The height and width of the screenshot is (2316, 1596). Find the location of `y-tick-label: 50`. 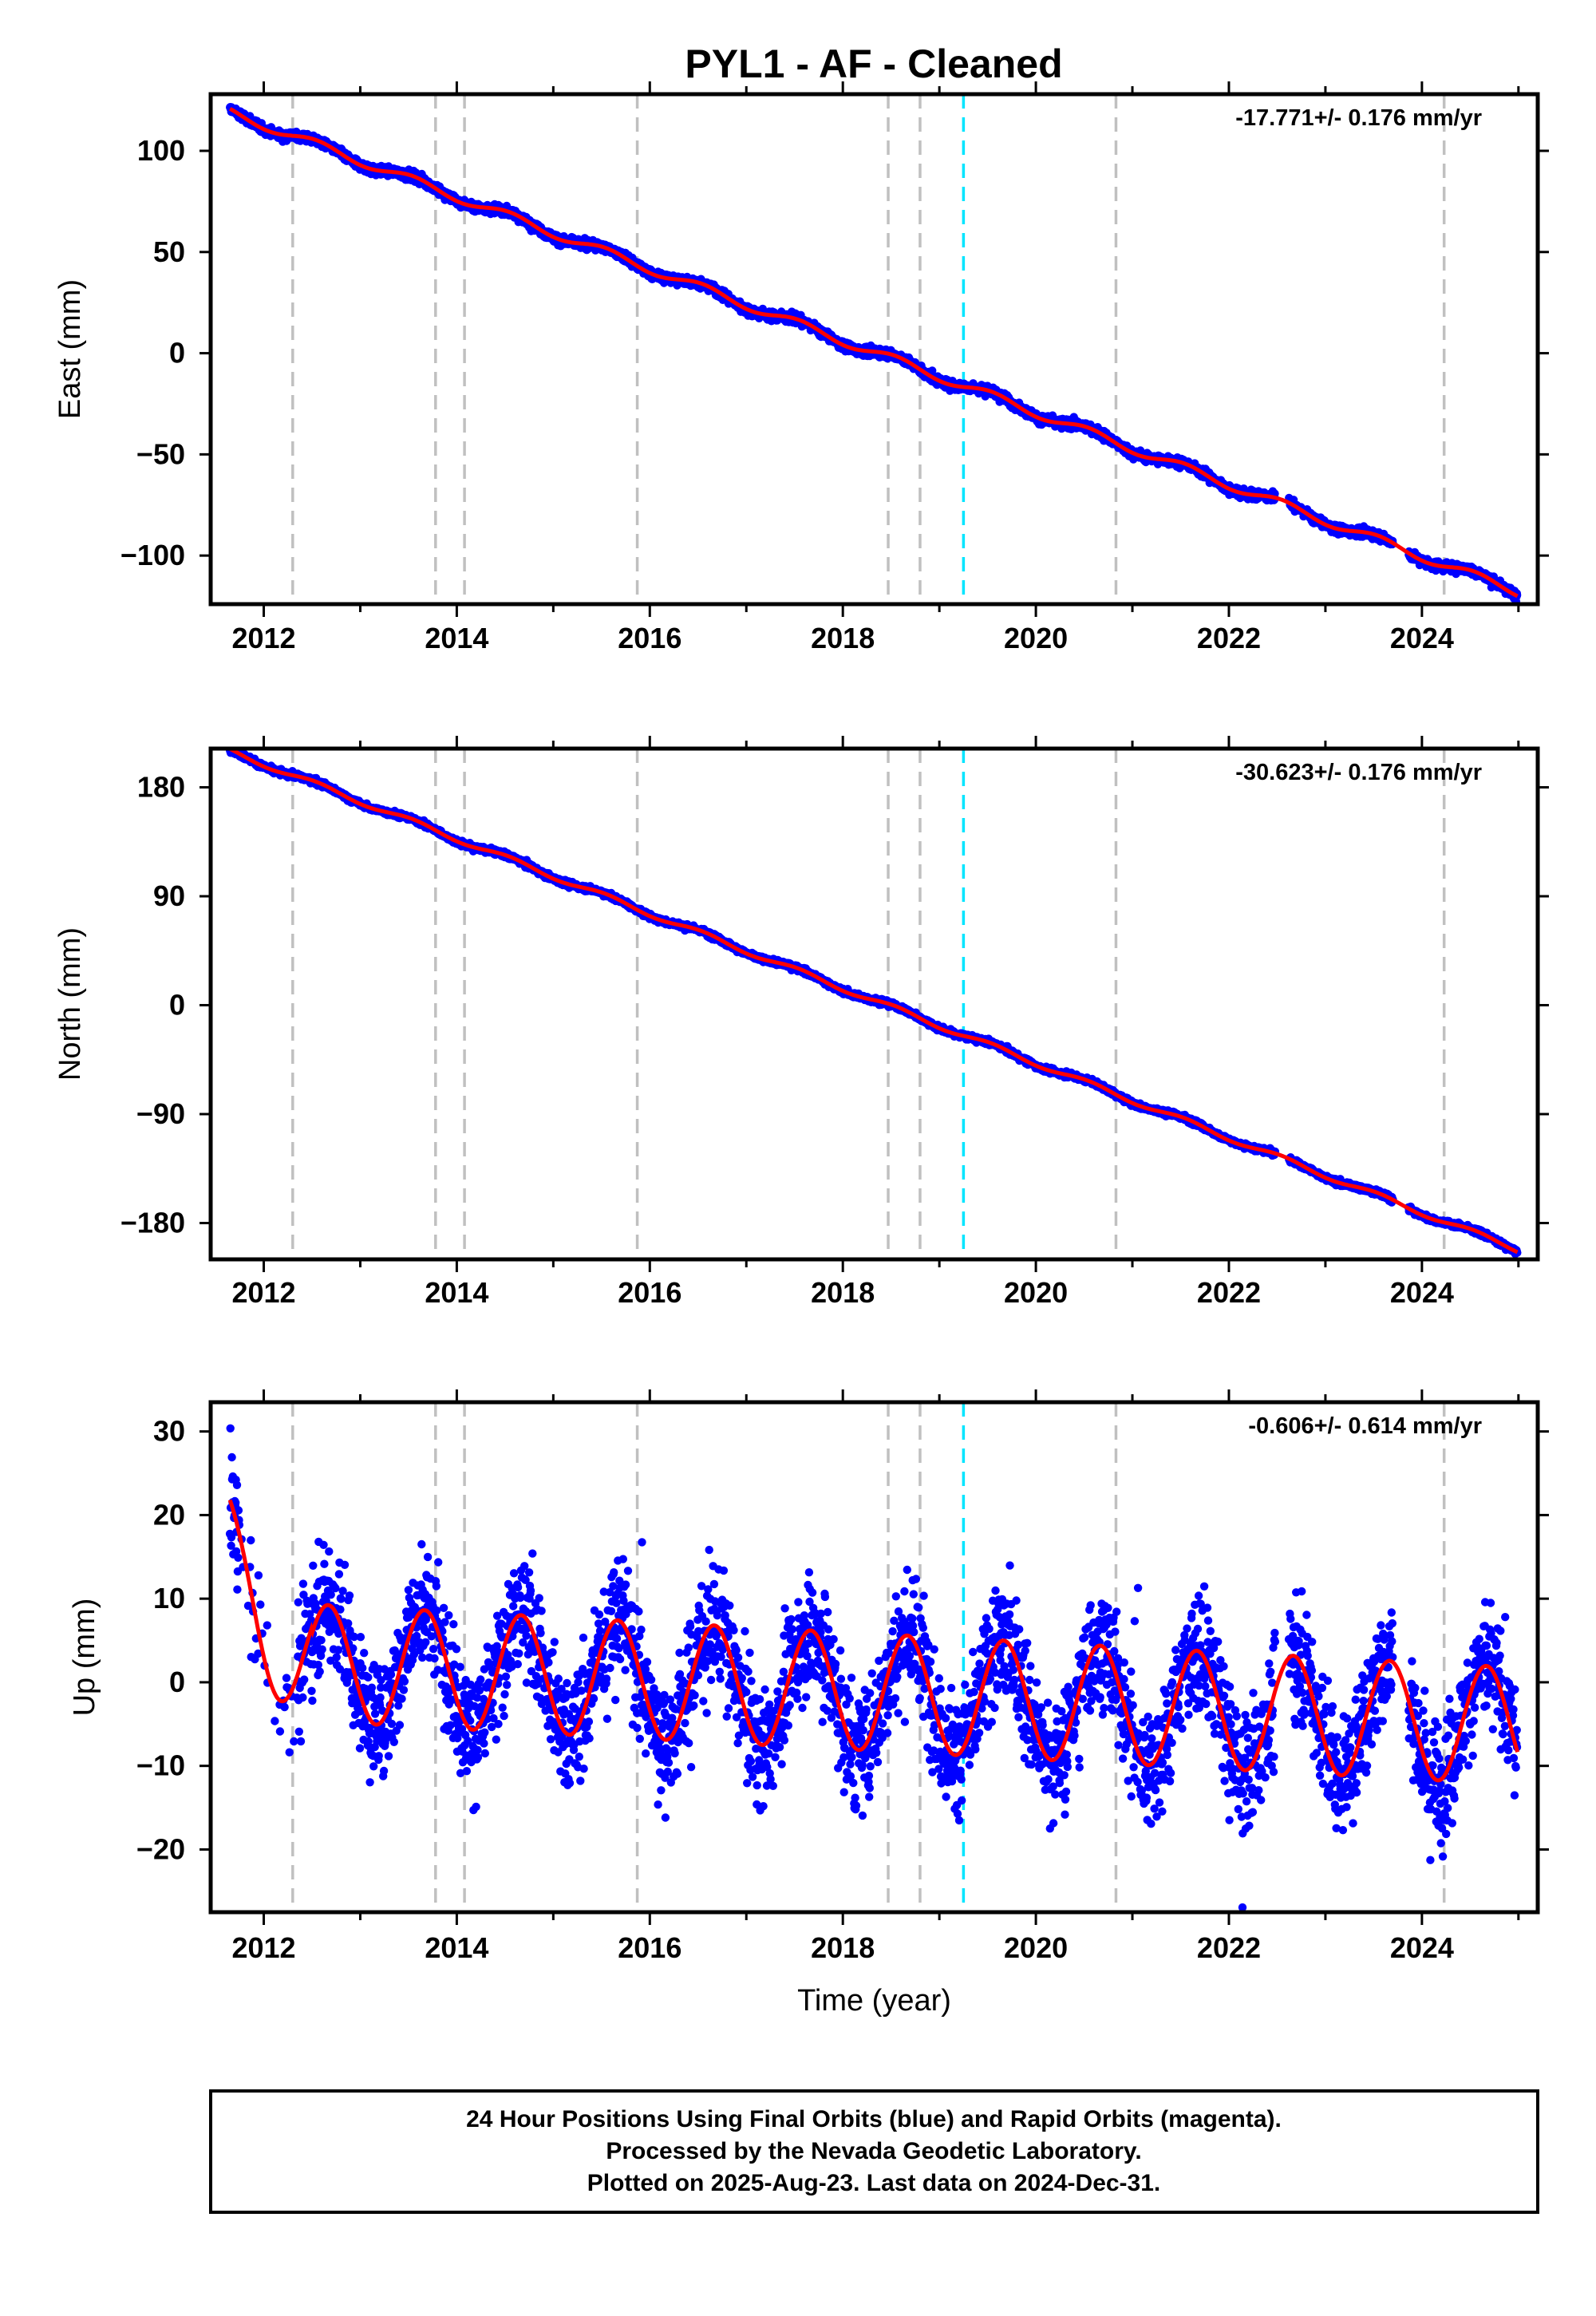

y-tick-label: 50 is located at coordinates (169, 251).